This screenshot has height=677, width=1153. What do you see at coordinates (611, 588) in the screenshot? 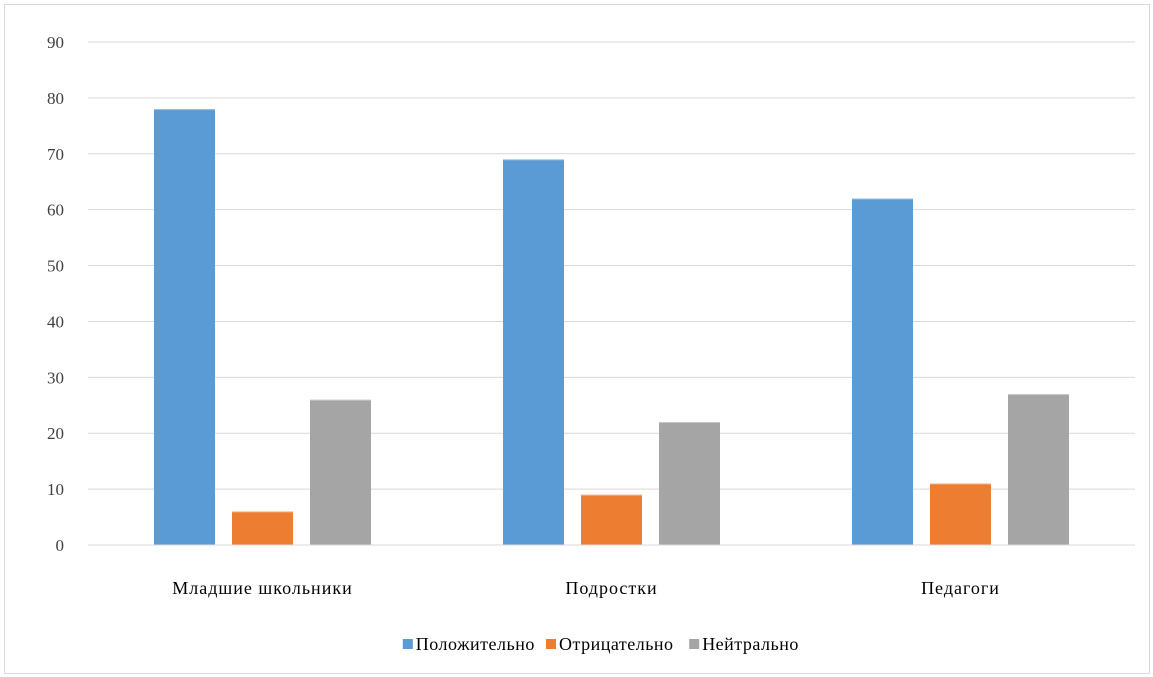
I see `x-category-label: Подростки` at bounding box center [611, 588].